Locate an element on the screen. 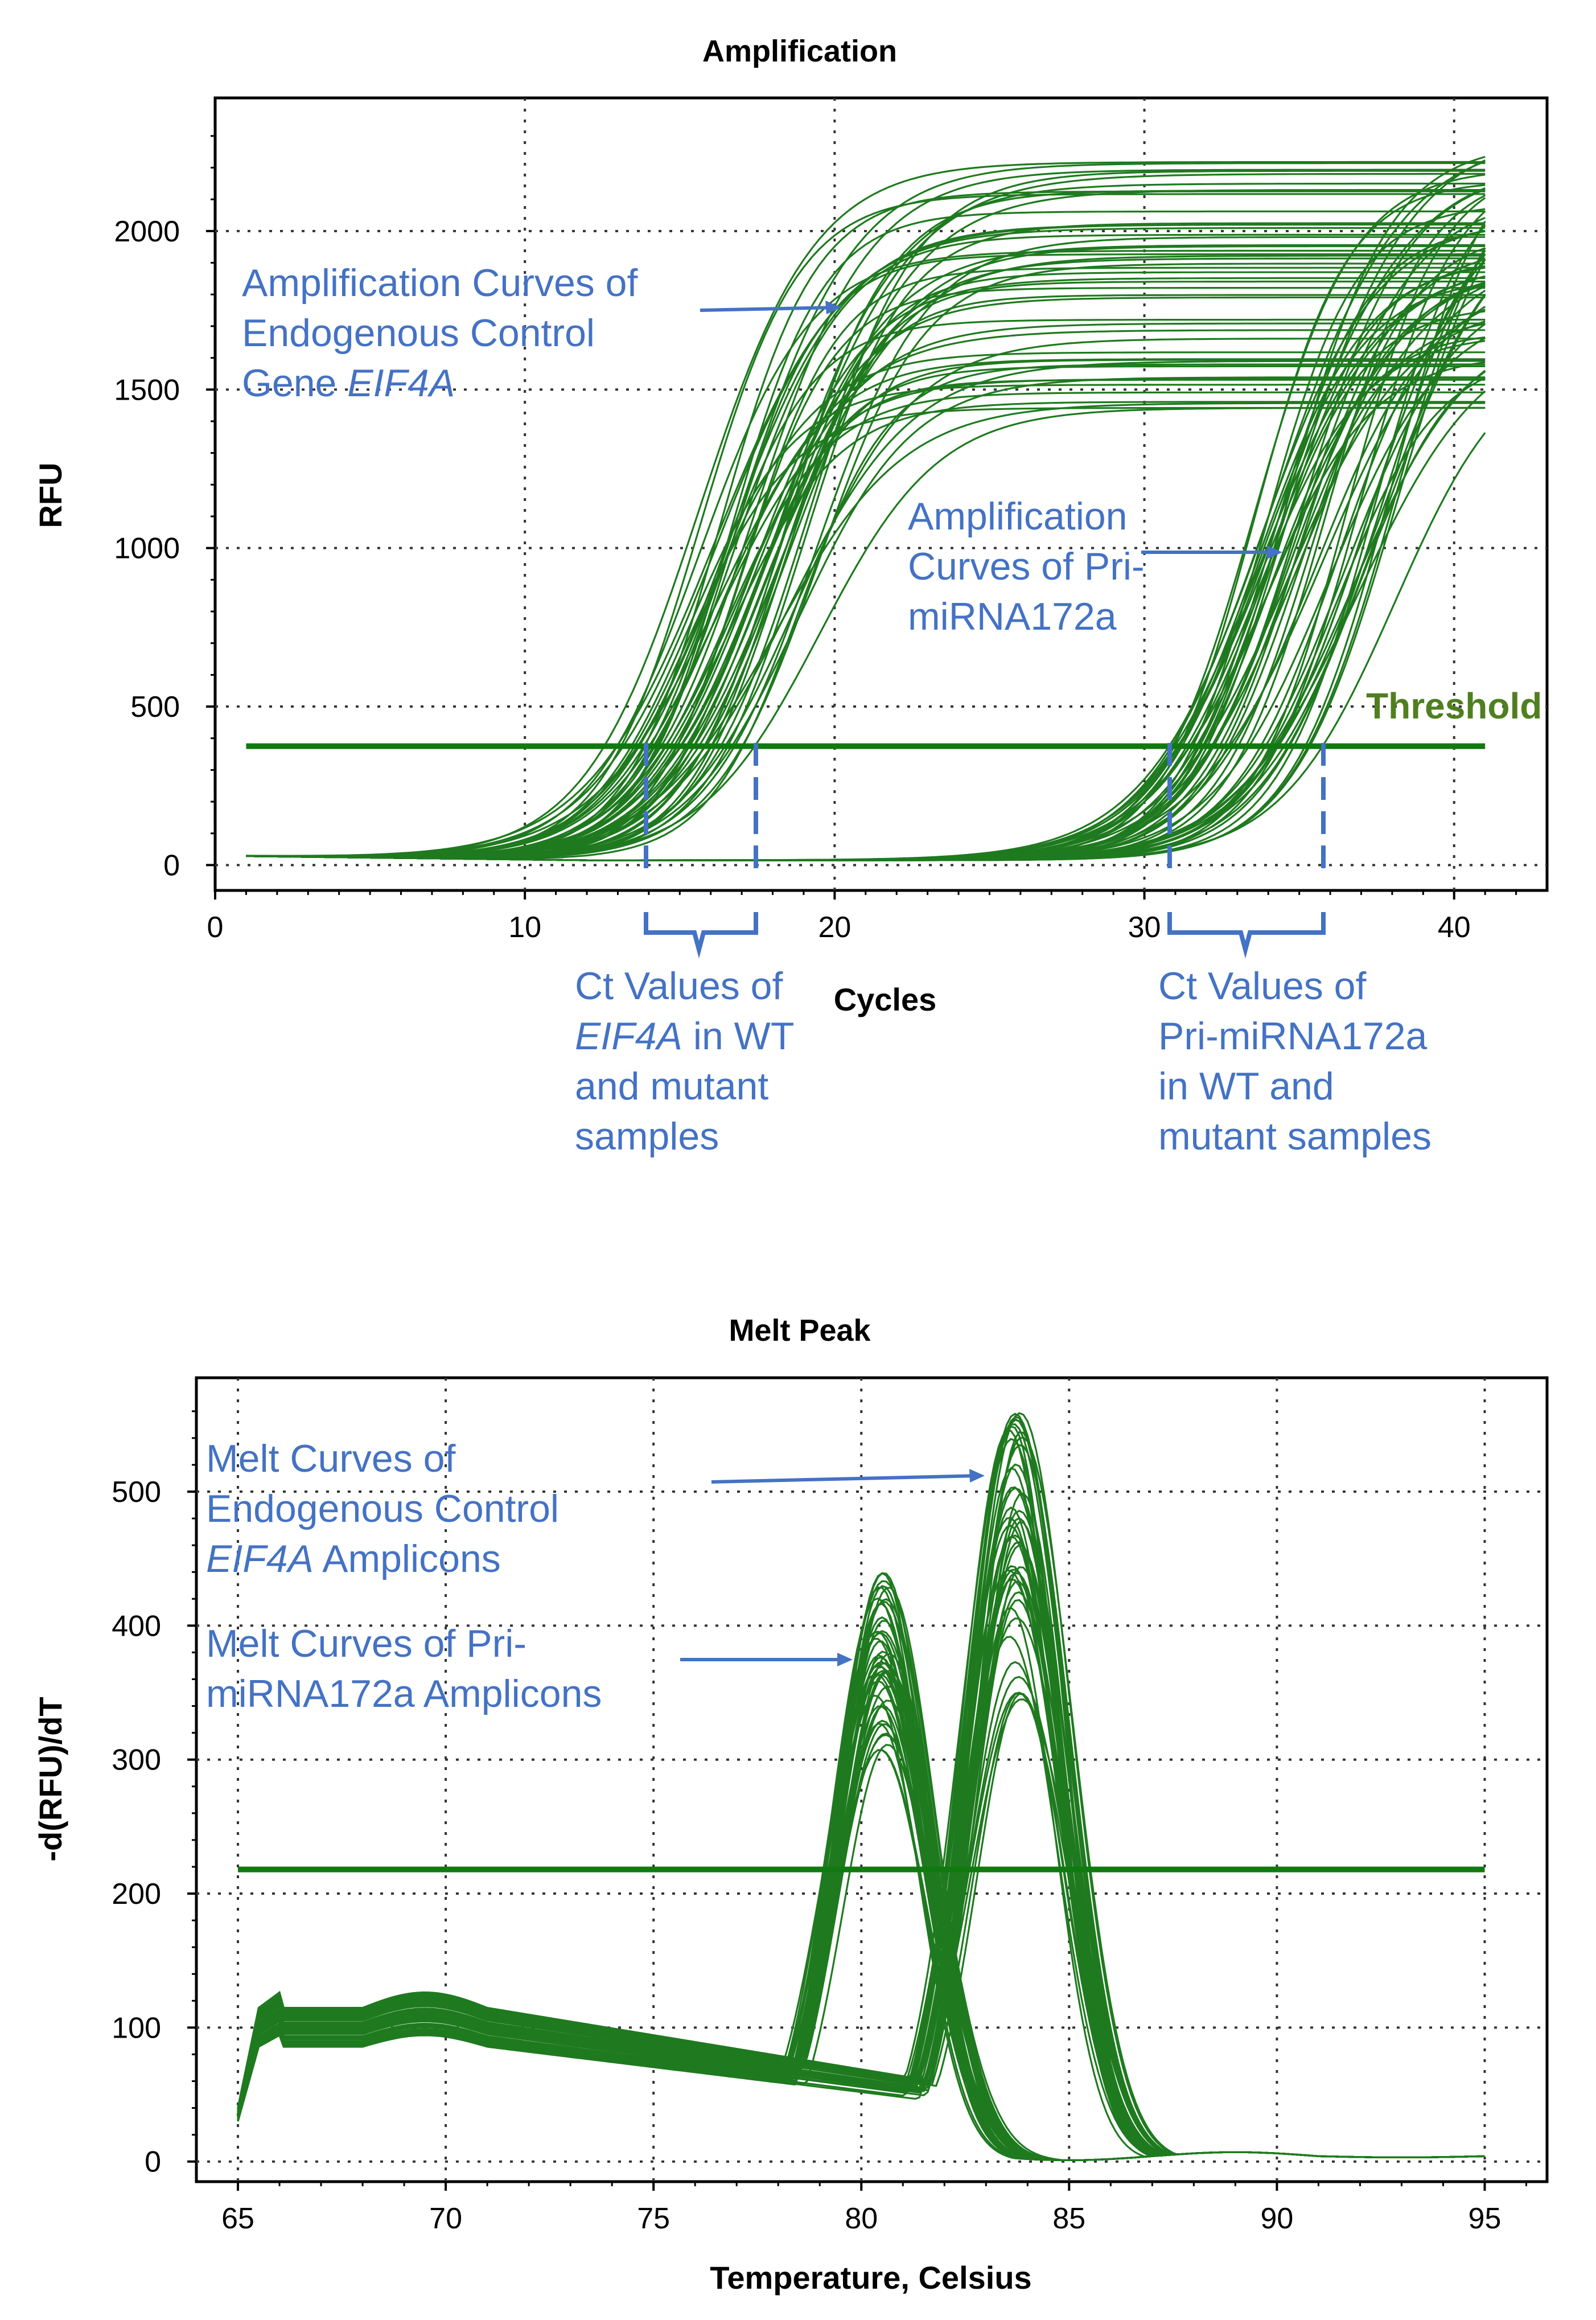 The height and width of the screenshot is (2320, 1596). ct-bracket-eif4a: Ct Values of EIF4A in WT and mutant samples is located at coordinates (684, 950).